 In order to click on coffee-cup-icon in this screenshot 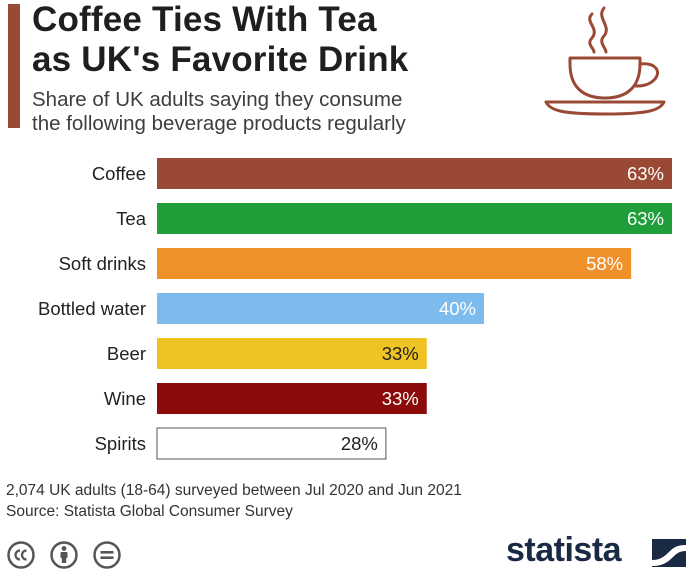, I will do `click(605, 61)`.